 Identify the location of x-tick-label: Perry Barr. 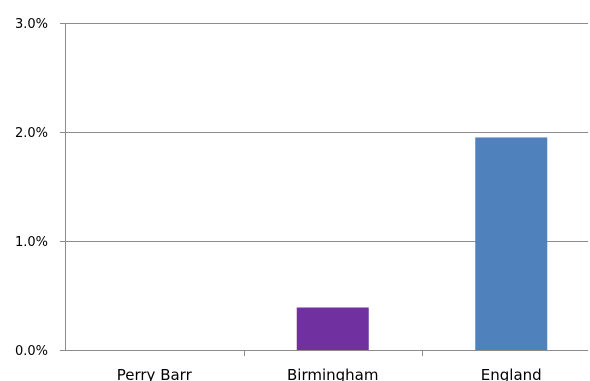
(155, 373).